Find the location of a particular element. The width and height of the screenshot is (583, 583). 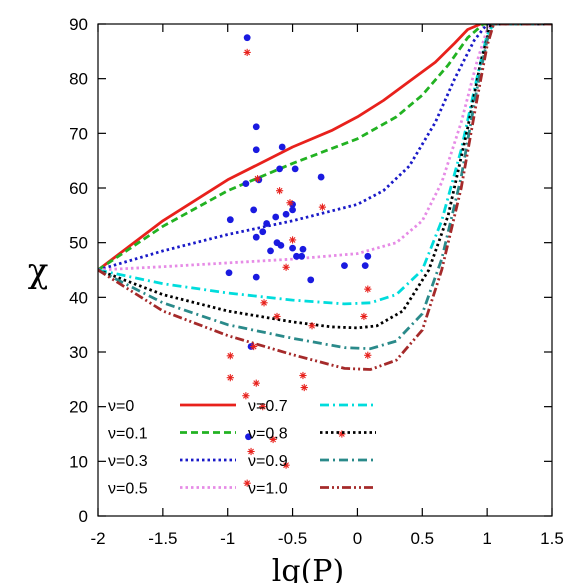

y-tick-label: 60 is located at coordinates (78, 188).